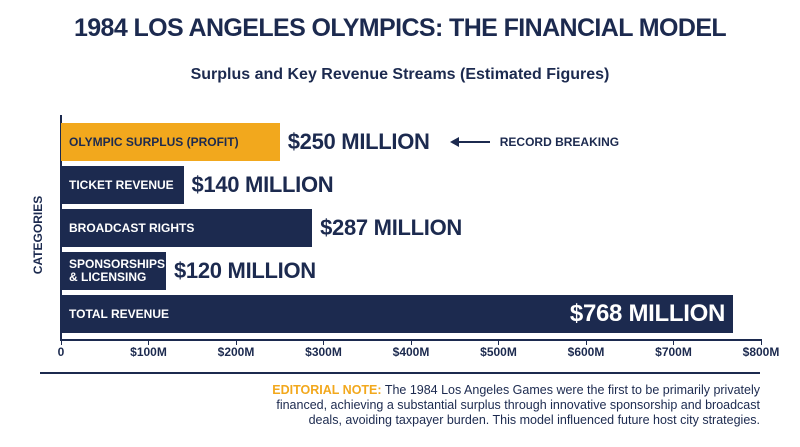 The image size is (800, 447). Describe the element at coordinates (236, 352) in the screenshot. I see `x-tick-label: $200M` at that location.